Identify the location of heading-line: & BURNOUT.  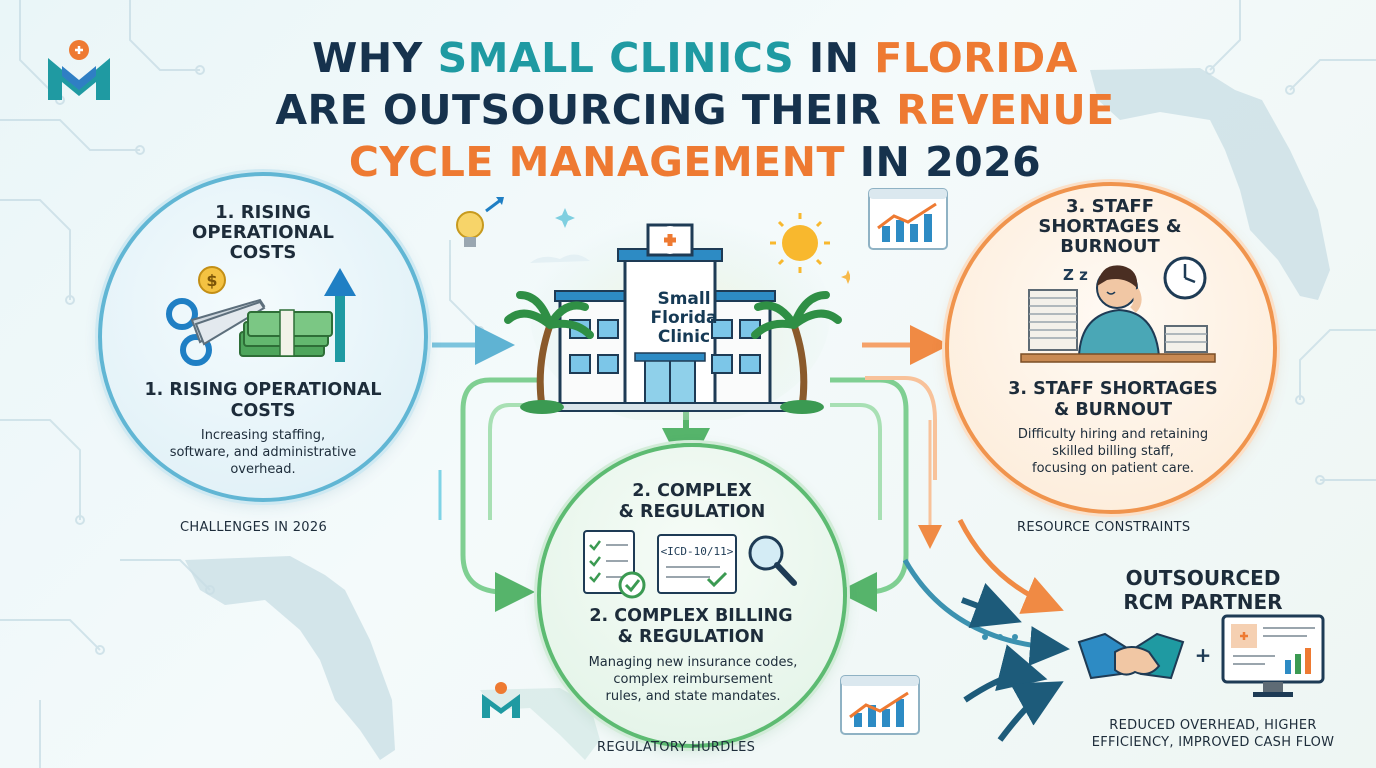
(1113, 410).